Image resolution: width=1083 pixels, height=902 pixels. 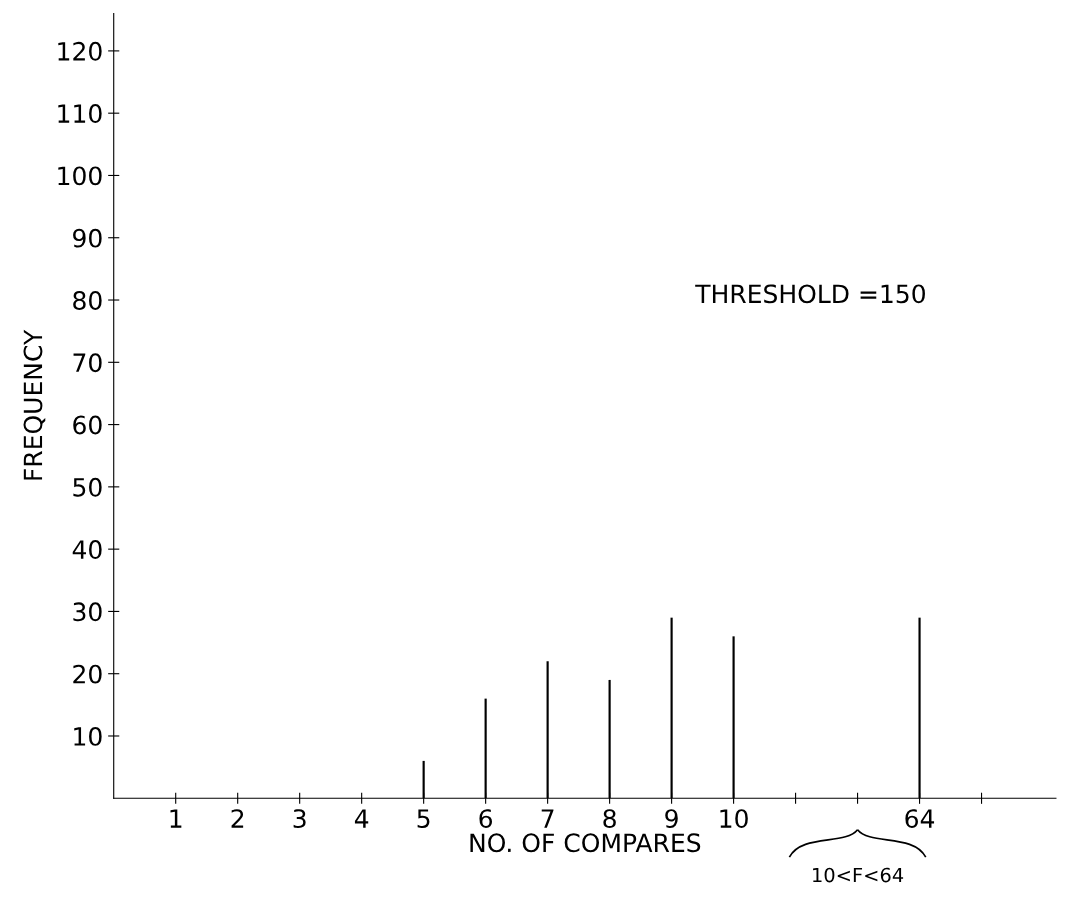 I want to click on y-tick-label: 80, so click(x=87, y=300).